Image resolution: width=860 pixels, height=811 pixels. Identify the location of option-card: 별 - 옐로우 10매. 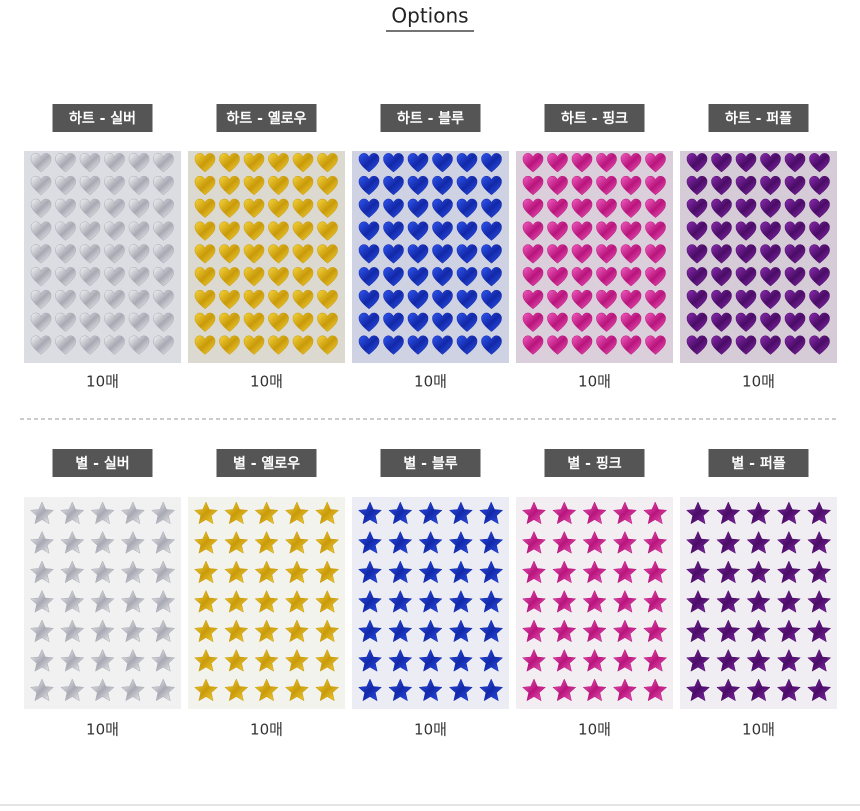
(266, 594).